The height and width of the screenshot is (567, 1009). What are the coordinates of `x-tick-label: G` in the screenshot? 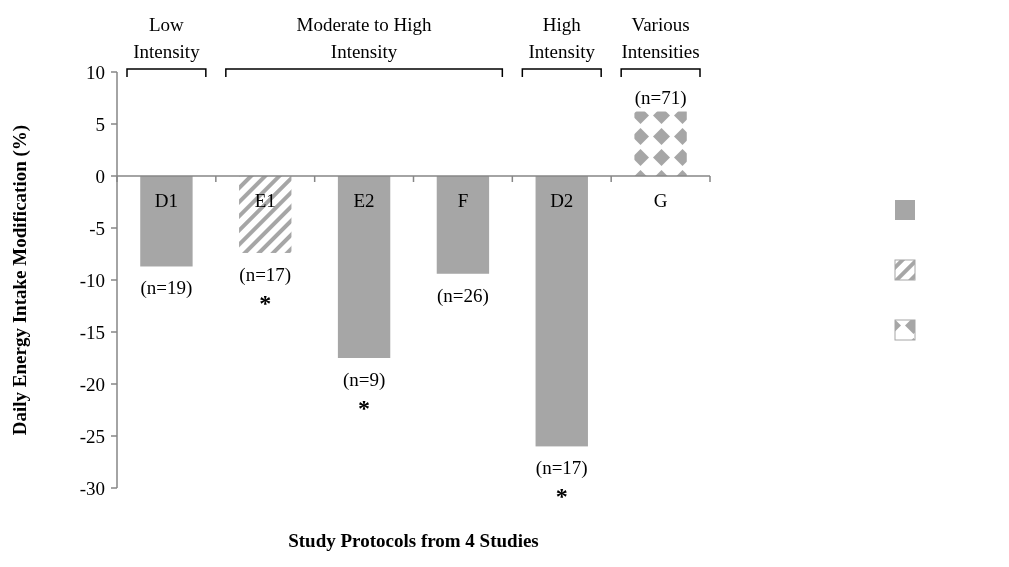 It's located at (660, 200).